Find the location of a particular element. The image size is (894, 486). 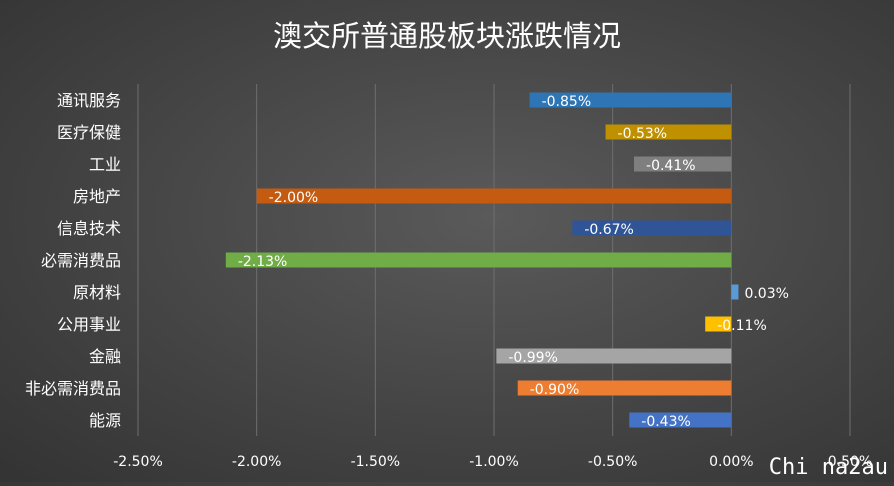

category-label: 能源 is located at coordinates (105, 420).